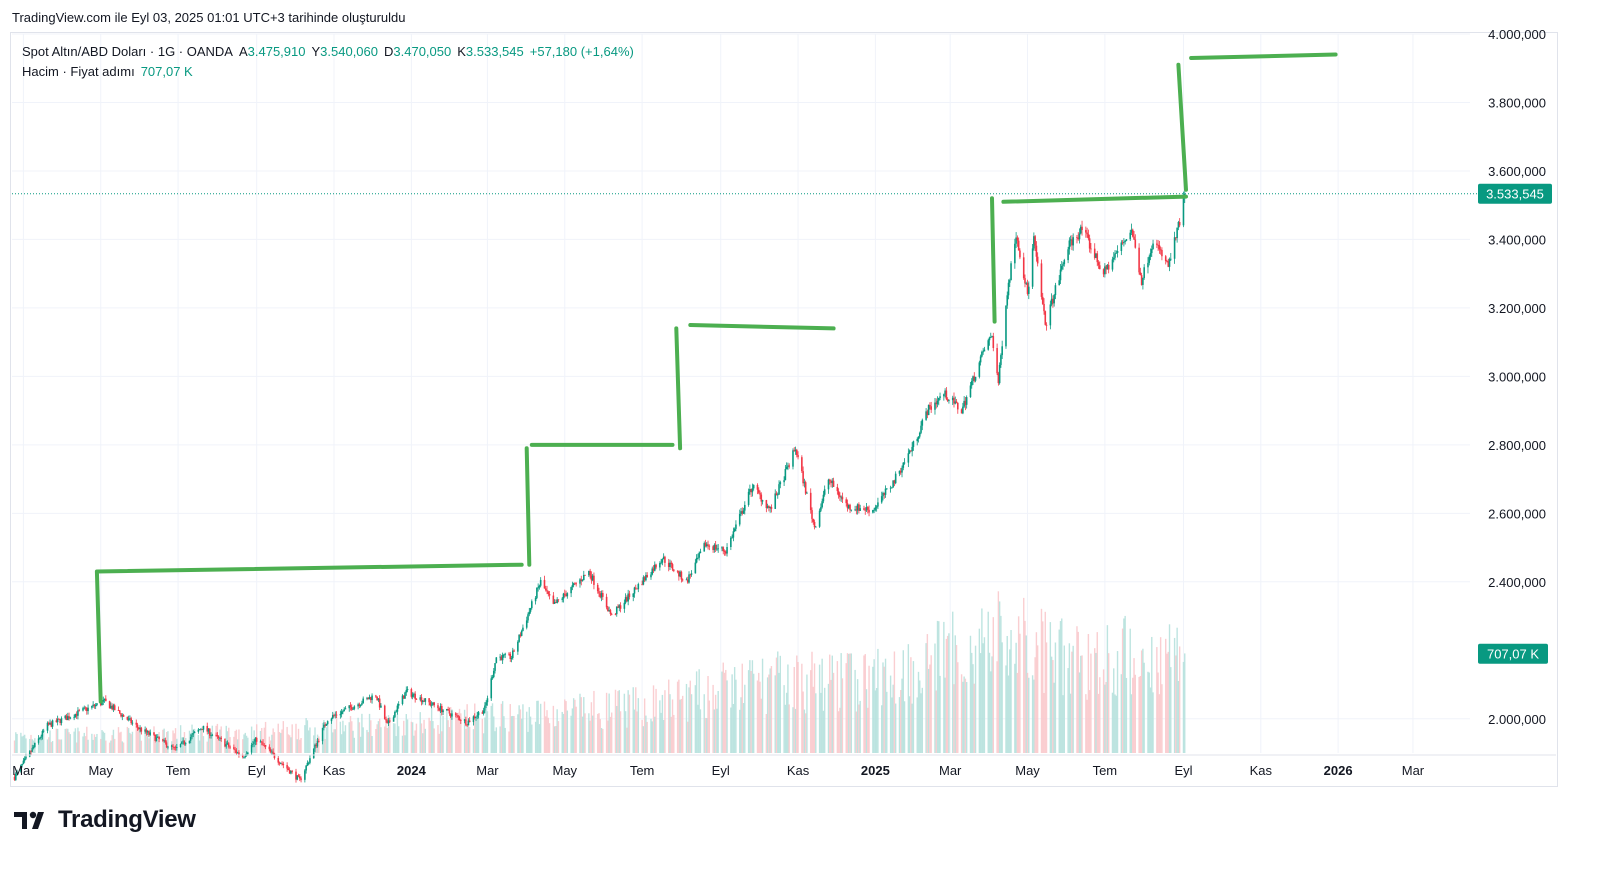 This screenshot has width=1600, height=871. What do you see at coordinates (166, 71) in the screenshot?
I see `legend-volume-value: 707,07 K` at bounding box center [166, 71].